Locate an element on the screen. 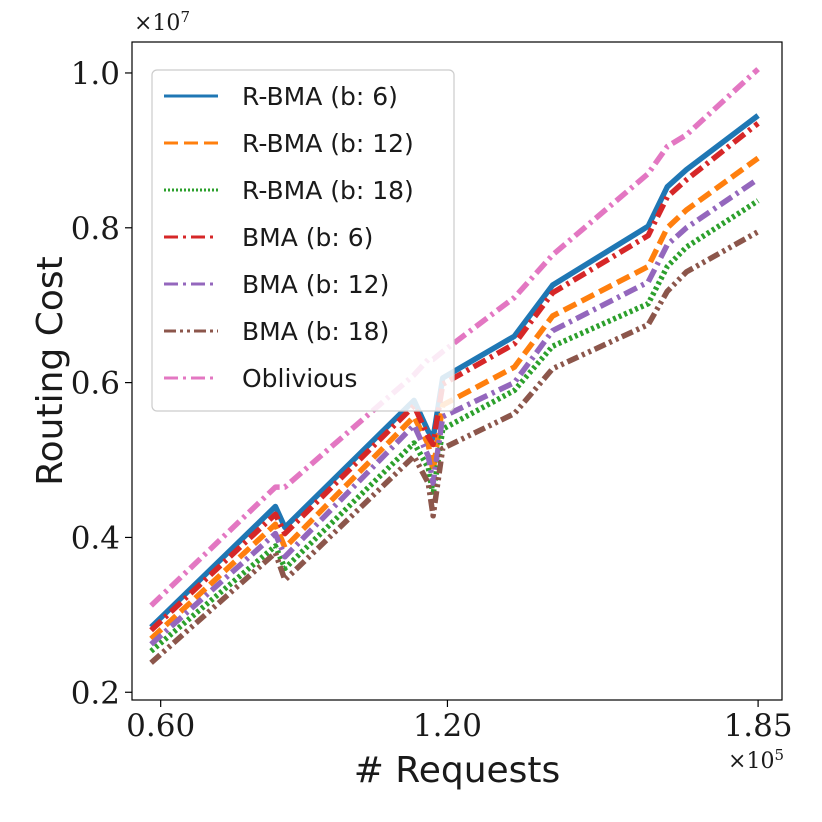 This screenshot has width=822, height=822. legend-label: BMA (b: 18) is located at coordinates (315, 331).